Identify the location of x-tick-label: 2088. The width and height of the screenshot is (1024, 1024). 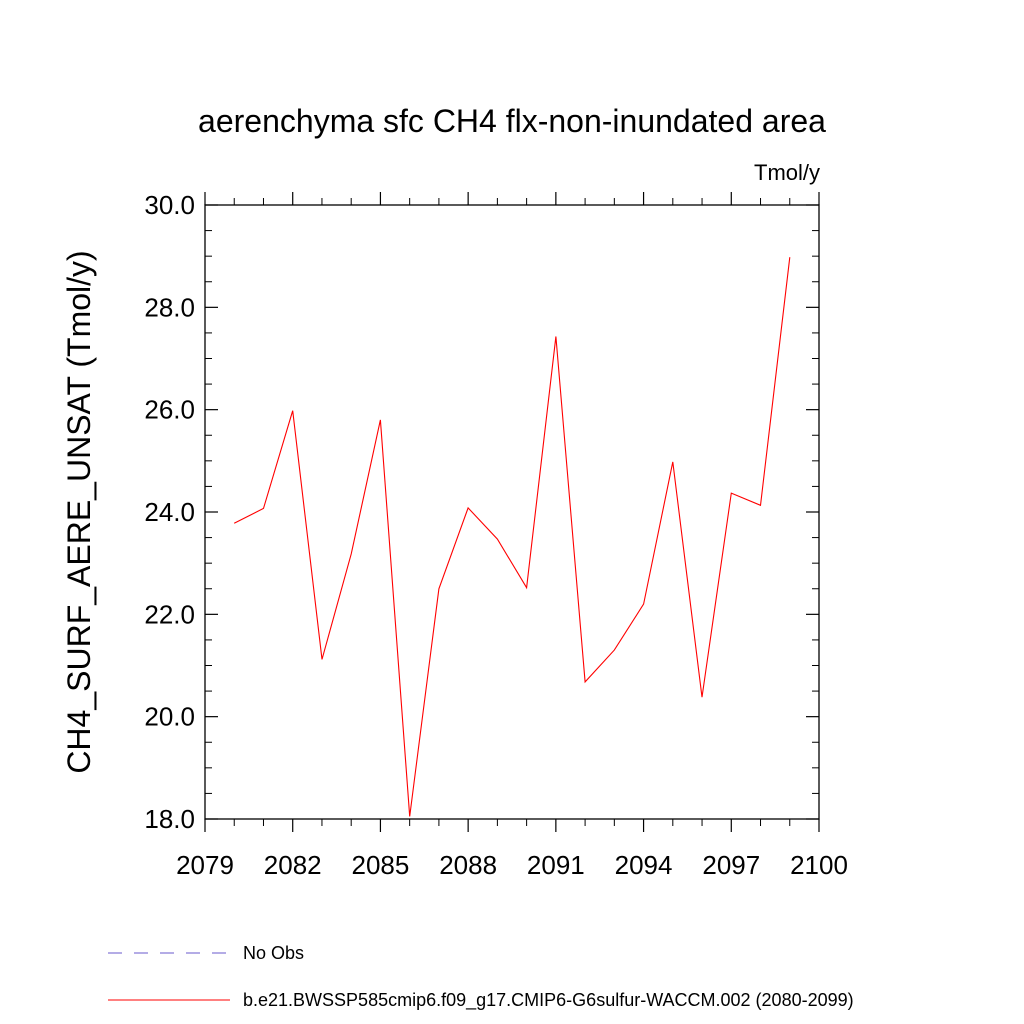
(468, 865).